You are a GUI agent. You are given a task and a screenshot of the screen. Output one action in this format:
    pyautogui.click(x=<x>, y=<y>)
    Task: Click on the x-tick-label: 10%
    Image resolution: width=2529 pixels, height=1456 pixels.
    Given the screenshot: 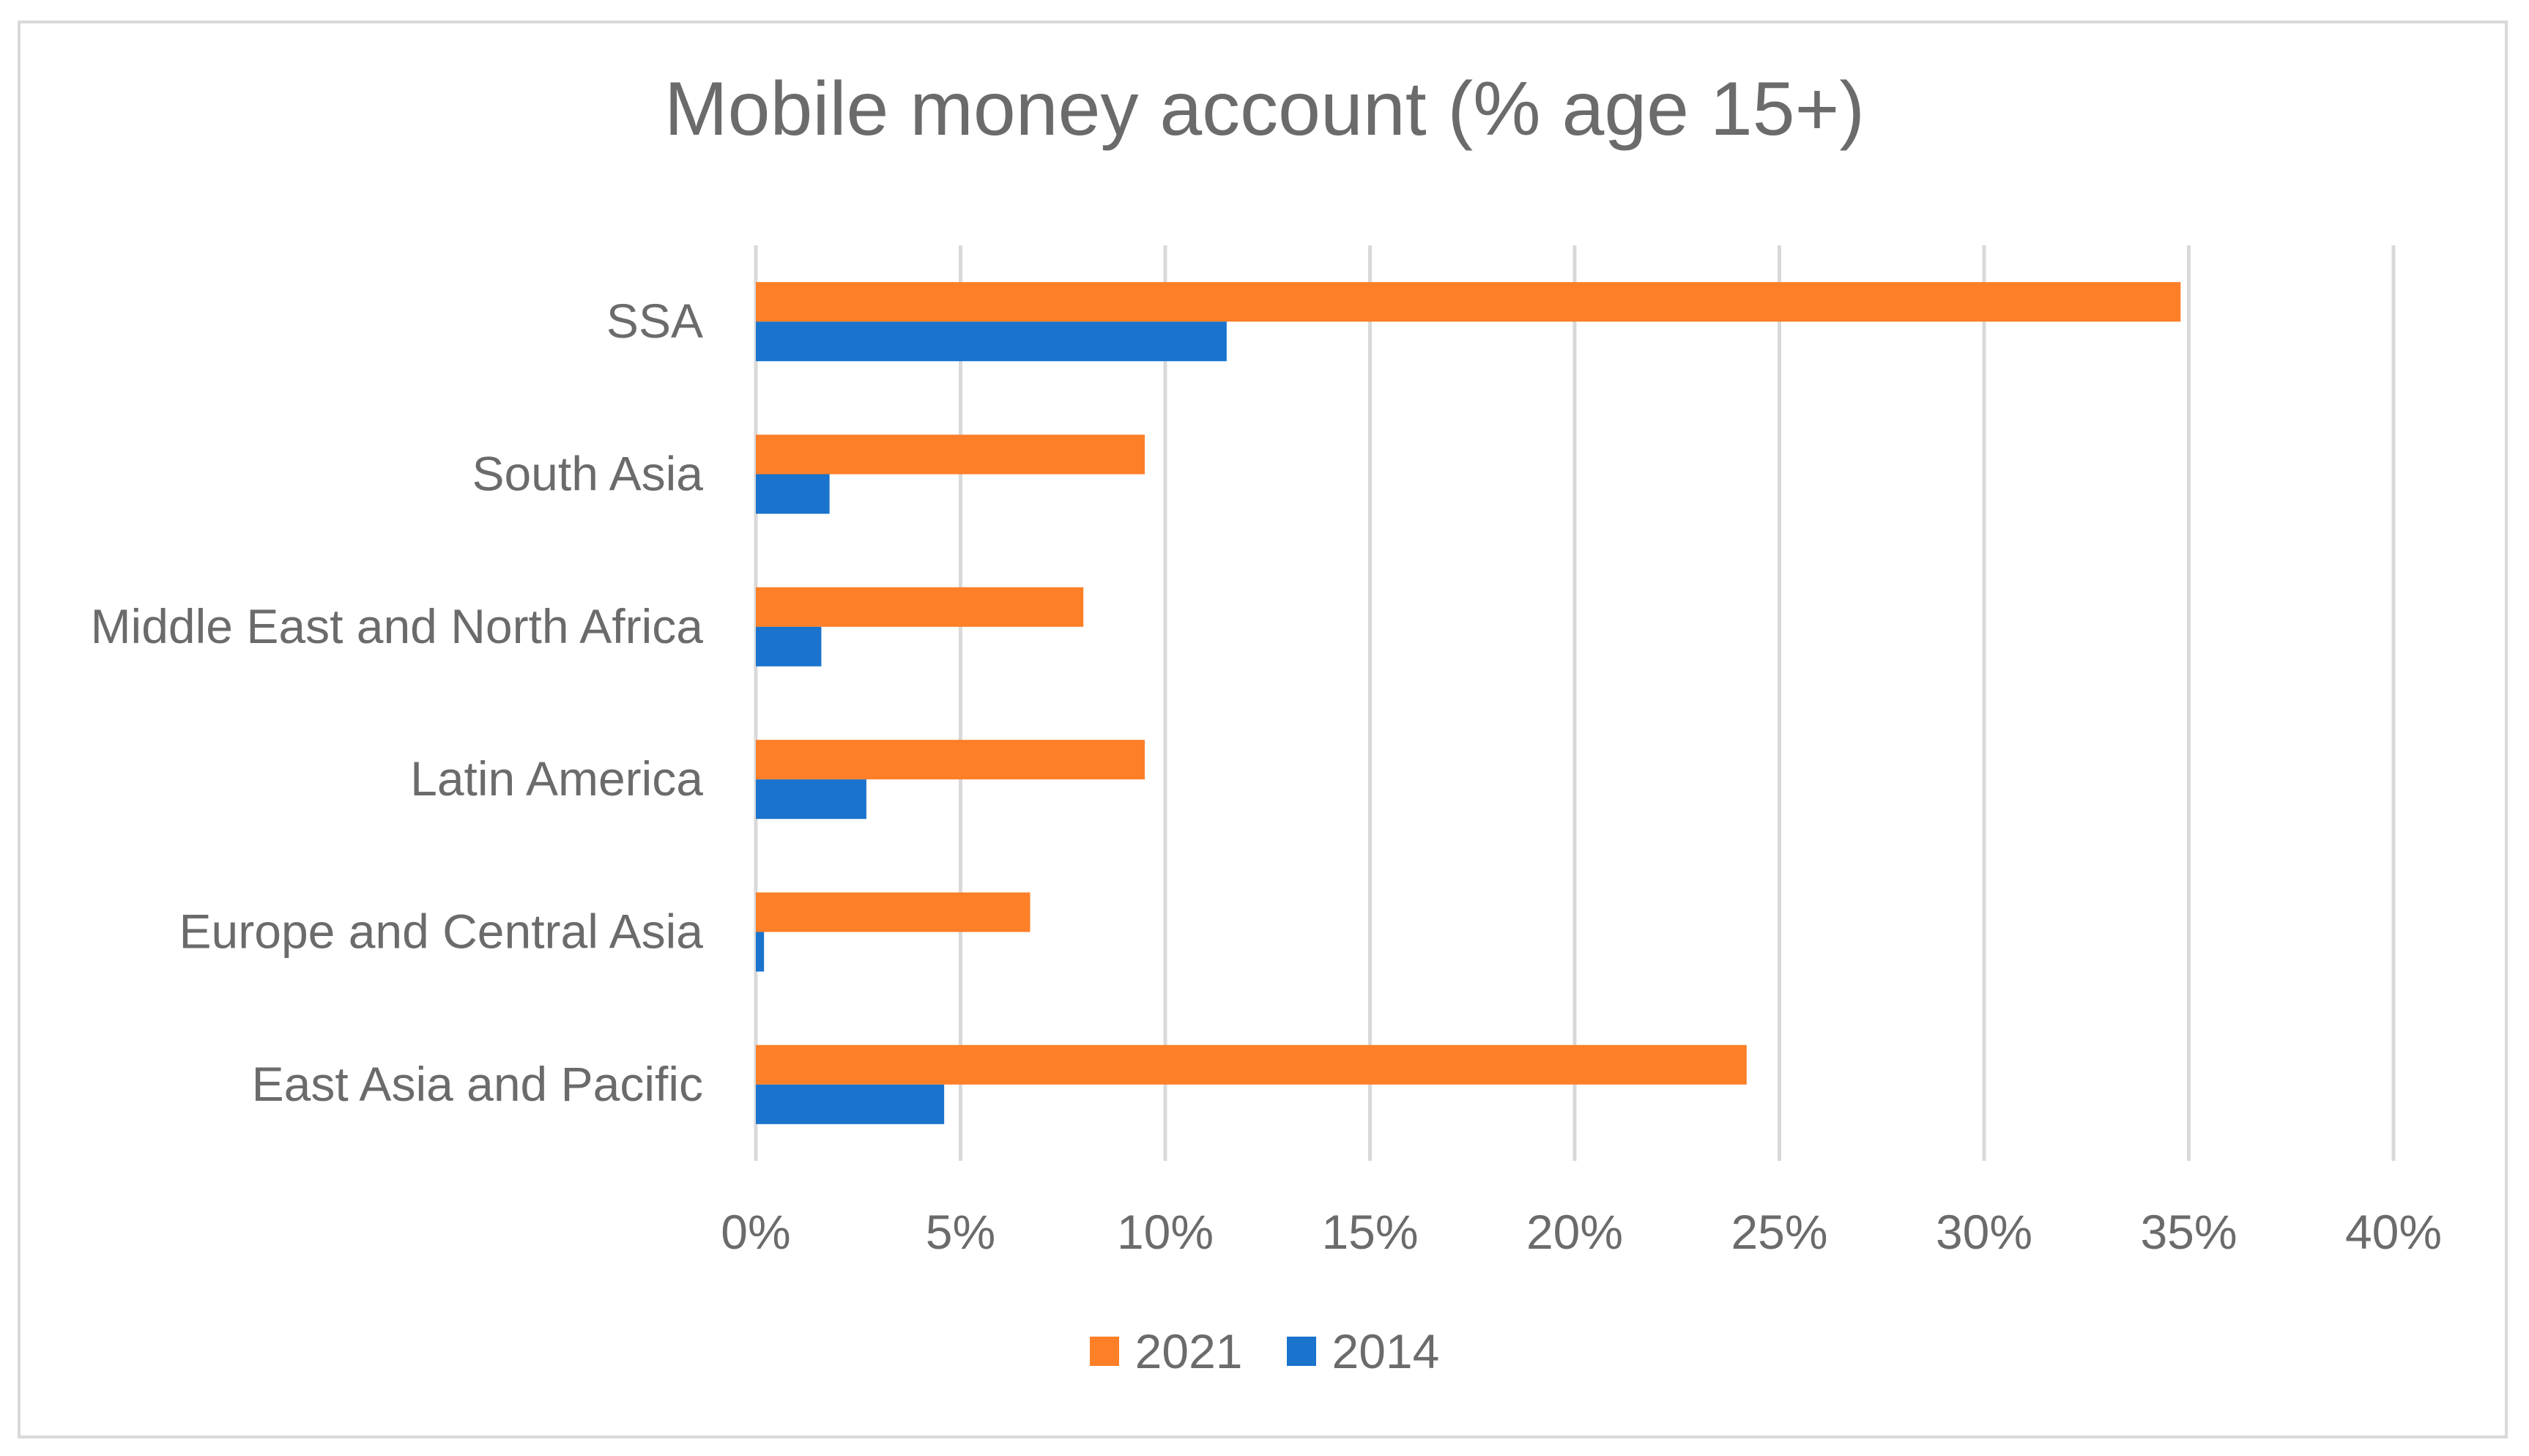 What is the action you would take?
    pyautogui.click(x=1165, y=1232)
    